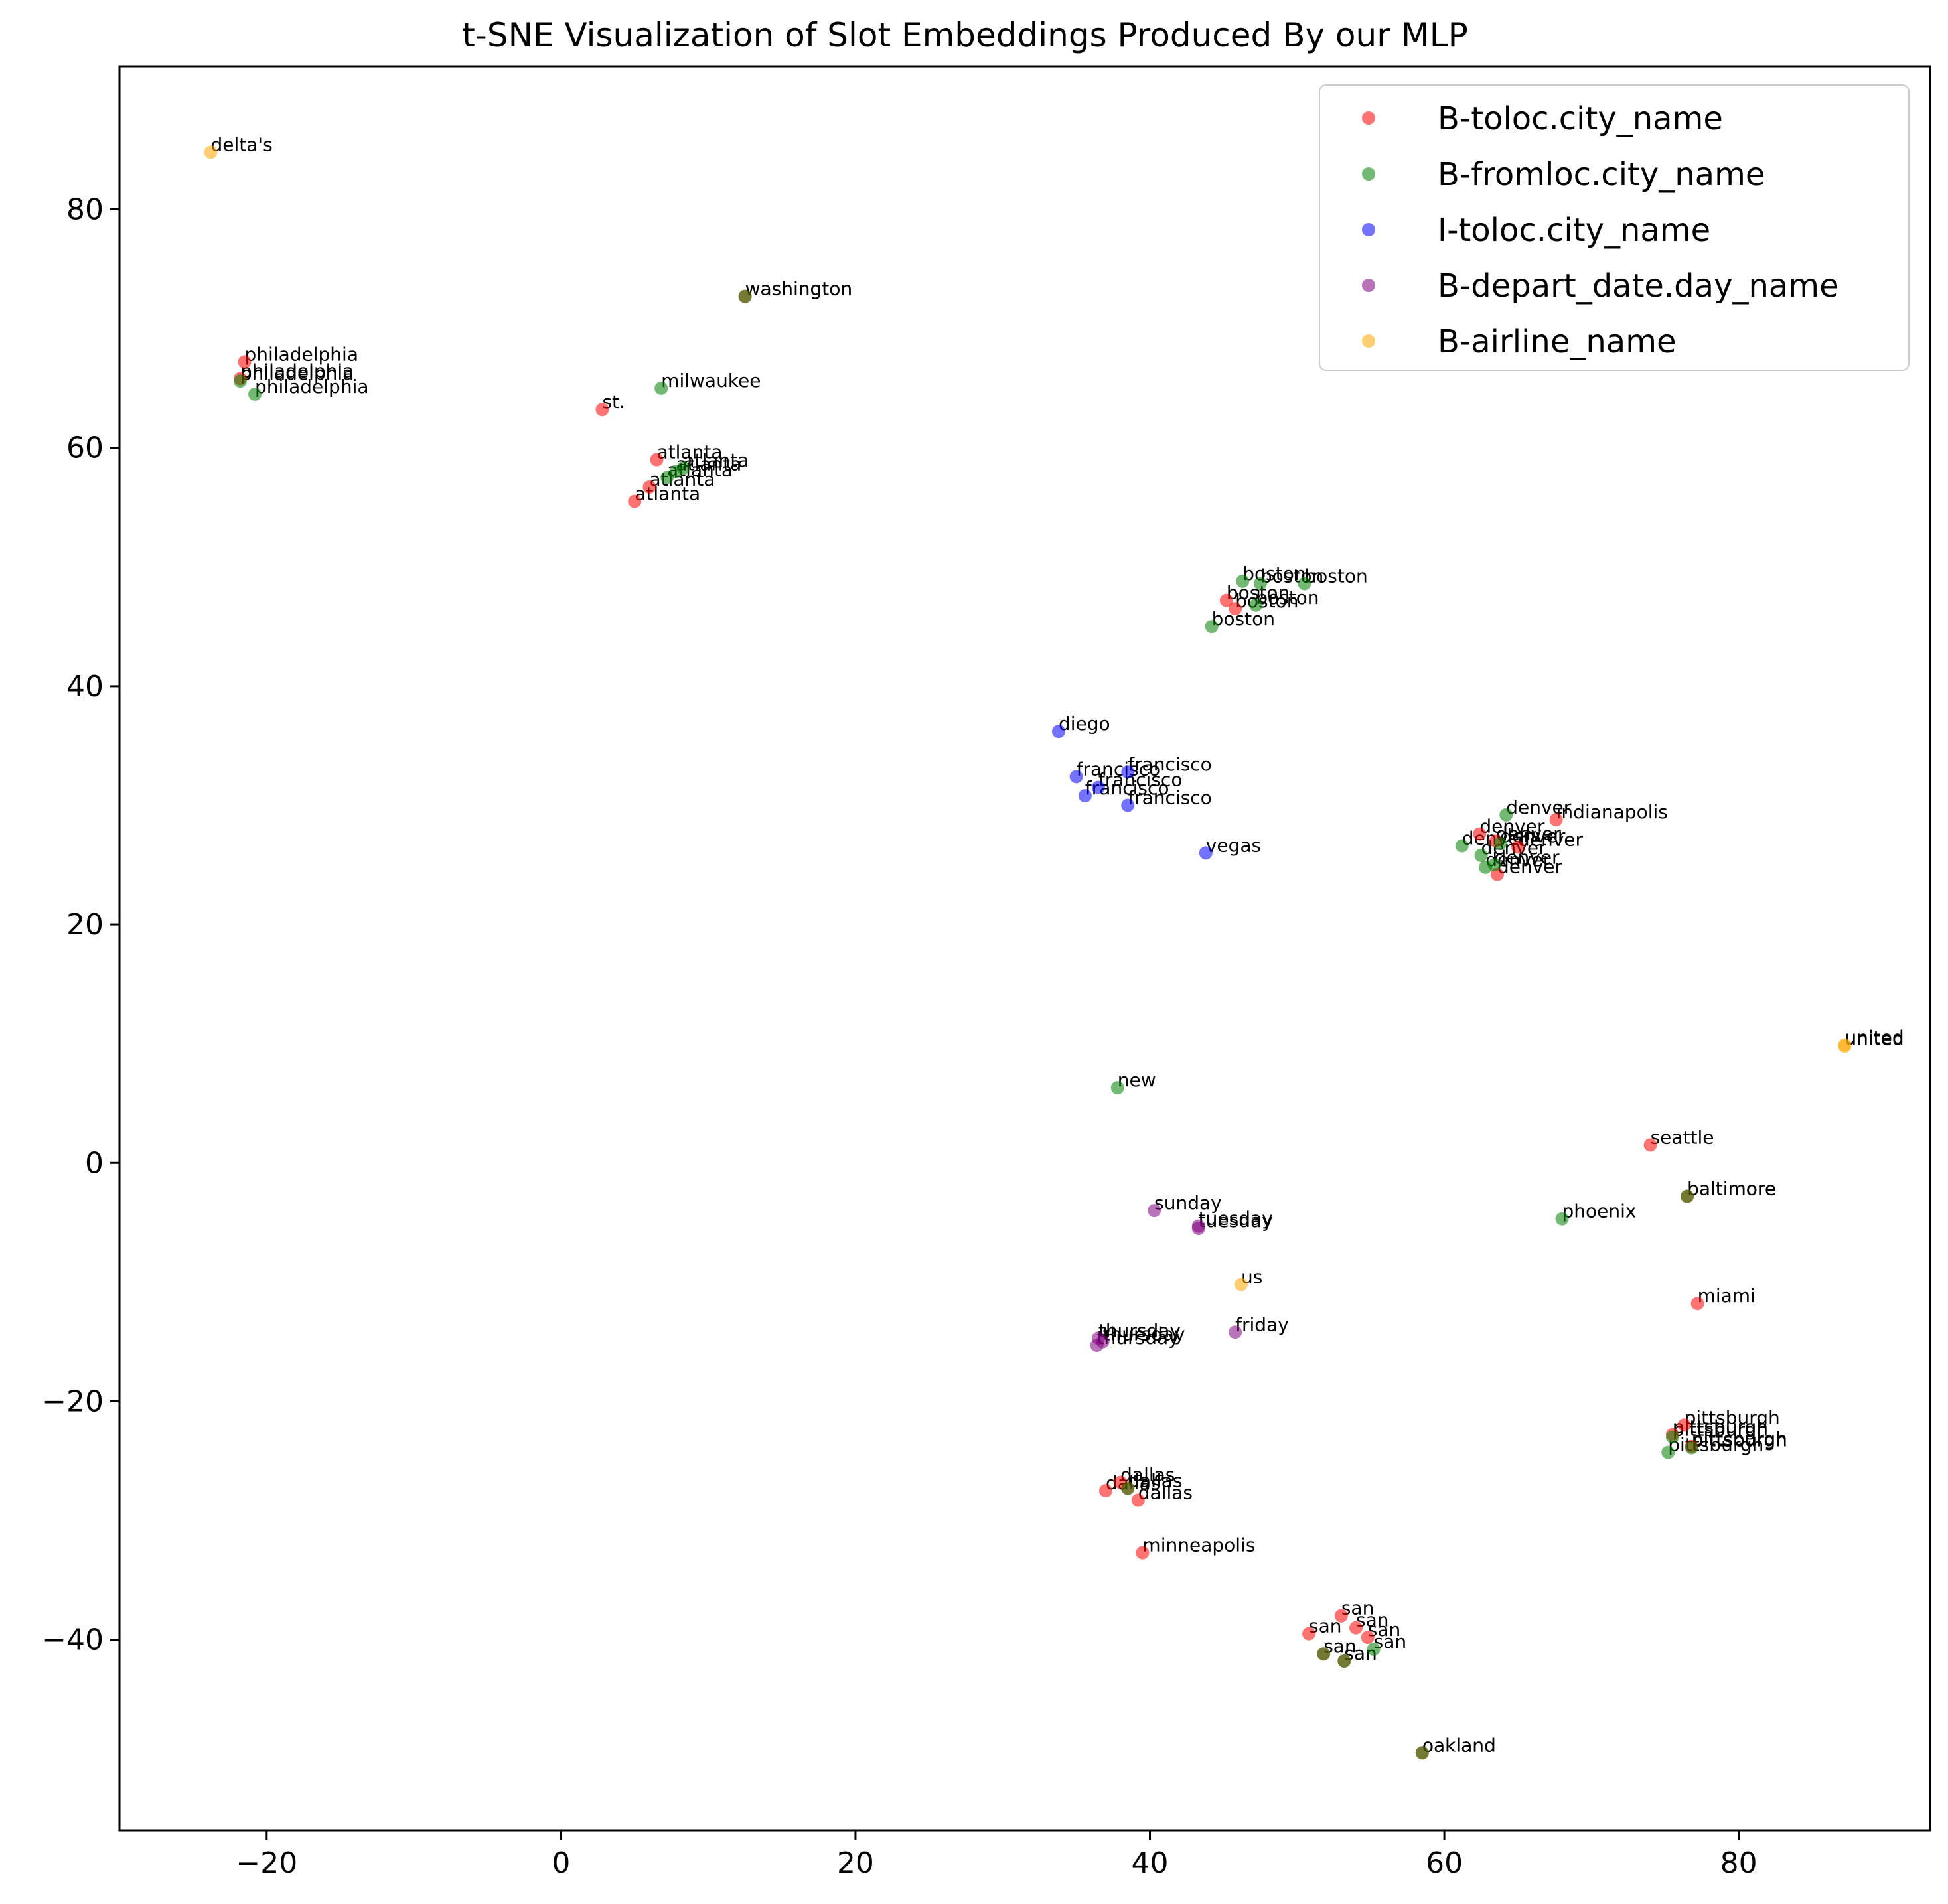 The height and width of the screenshot is (1904, 1948). What do you see at coordinates (1233, 845) in the screenshot?
I see `point-label: vegas` at bounding box center [1233, 845].